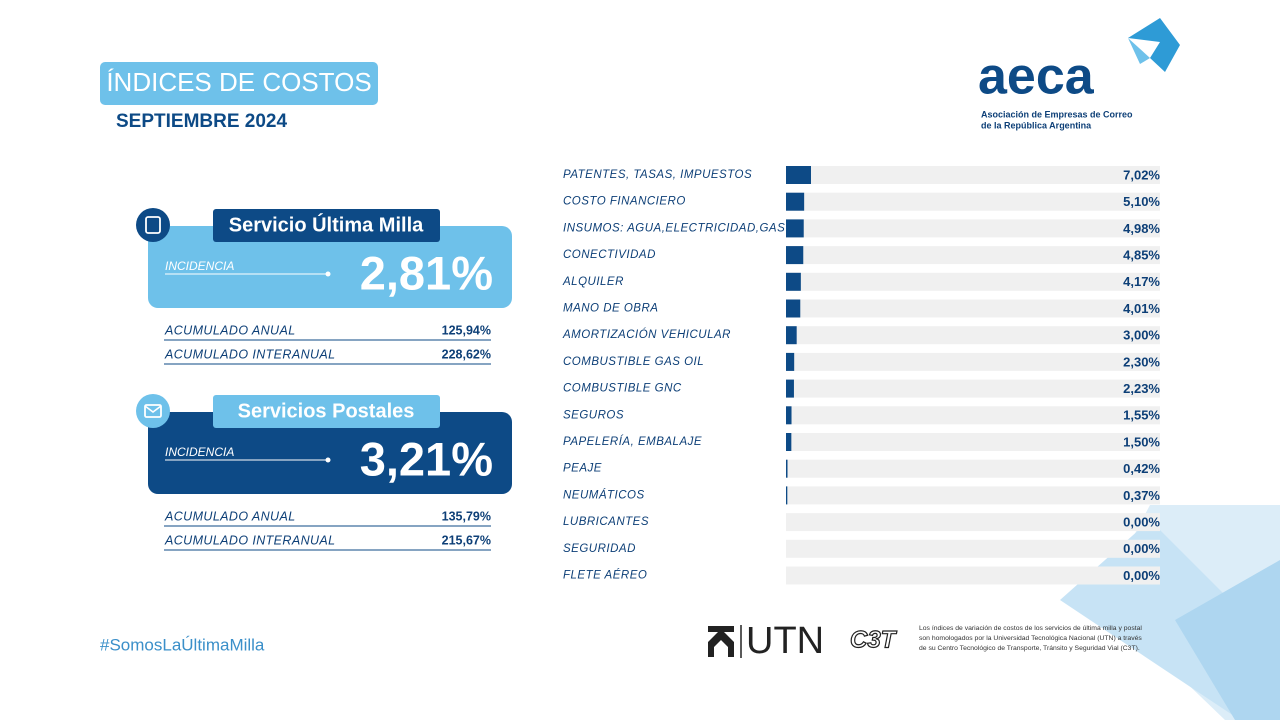  Describe the element at coordinates (1141, 361) in the screenshot. I see `value-label: 2,30%` at that location.